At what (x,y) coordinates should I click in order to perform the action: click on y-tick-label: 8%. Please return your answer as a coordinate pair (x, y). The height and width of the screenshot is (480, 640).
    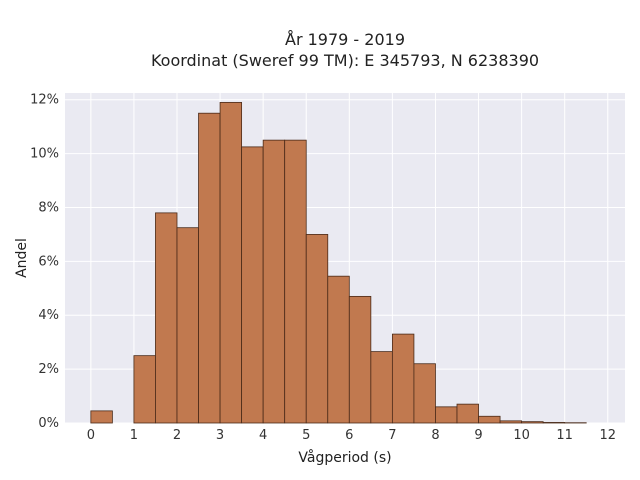
    Looking at the image, I should click on (48, 207).